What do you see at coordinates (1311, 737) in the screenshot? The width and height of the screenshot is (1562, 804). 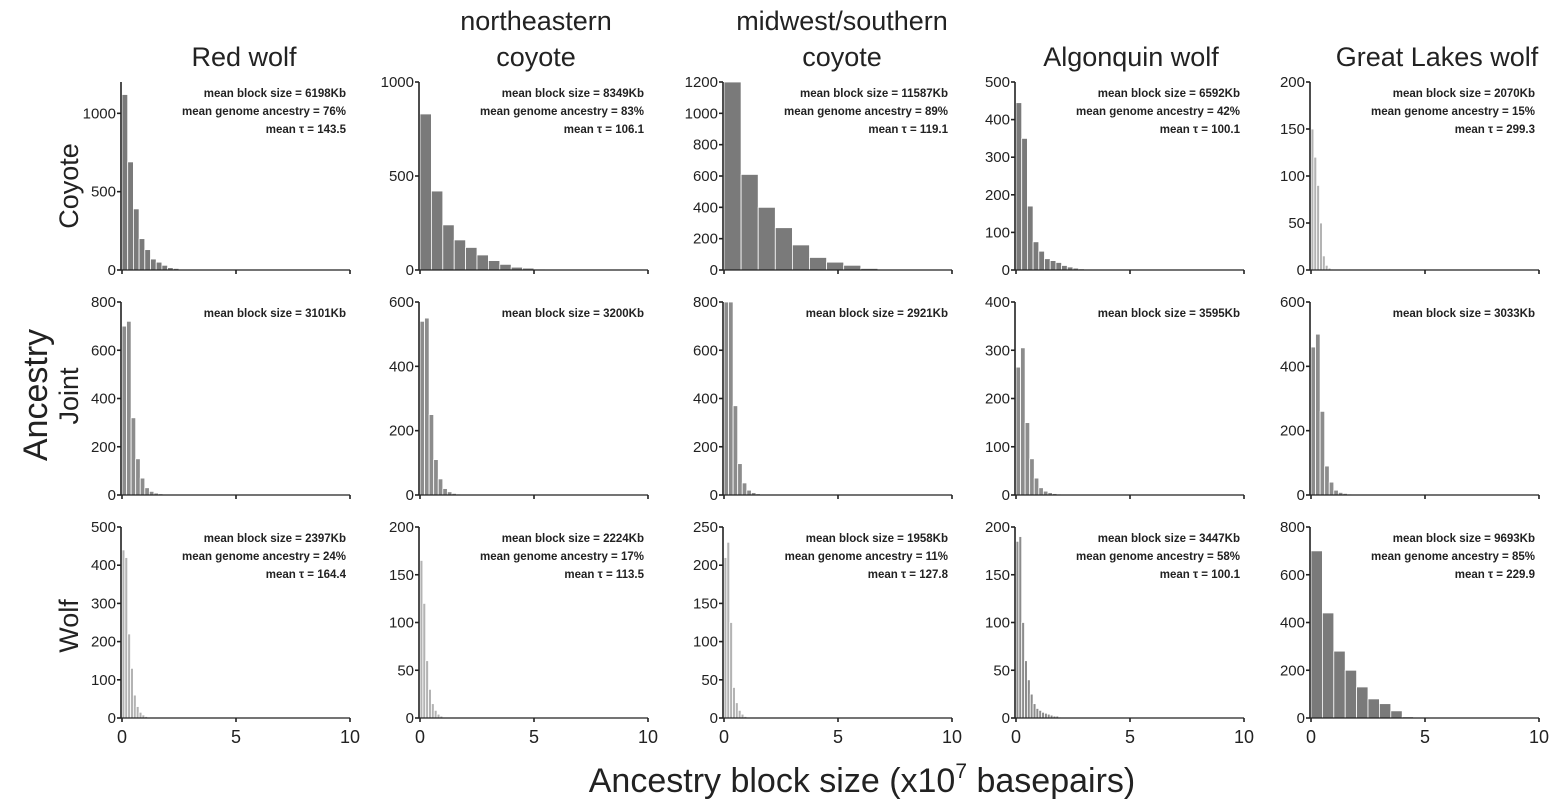 I see `x-tick-label: 0` at bounding box center [1311, 737].